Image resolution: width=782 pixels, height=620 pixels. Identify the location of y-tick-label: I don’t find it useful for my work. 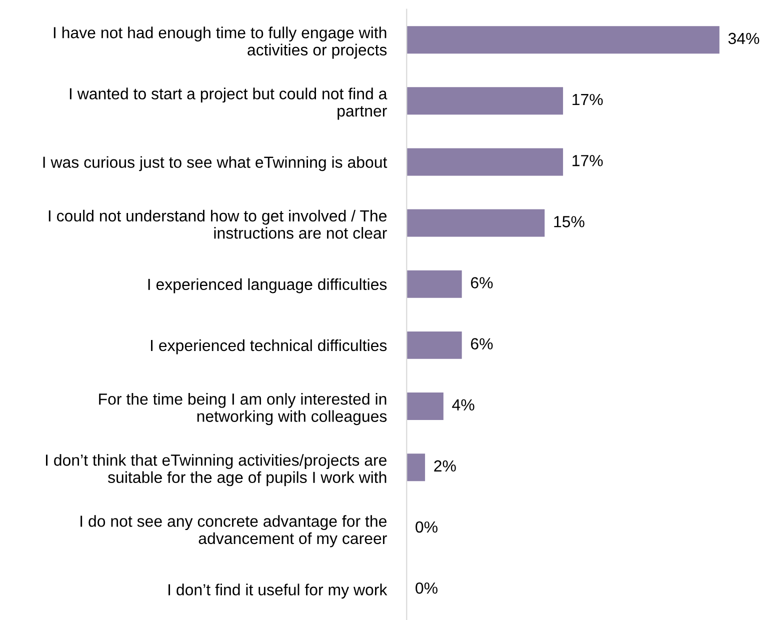
(278, 591).